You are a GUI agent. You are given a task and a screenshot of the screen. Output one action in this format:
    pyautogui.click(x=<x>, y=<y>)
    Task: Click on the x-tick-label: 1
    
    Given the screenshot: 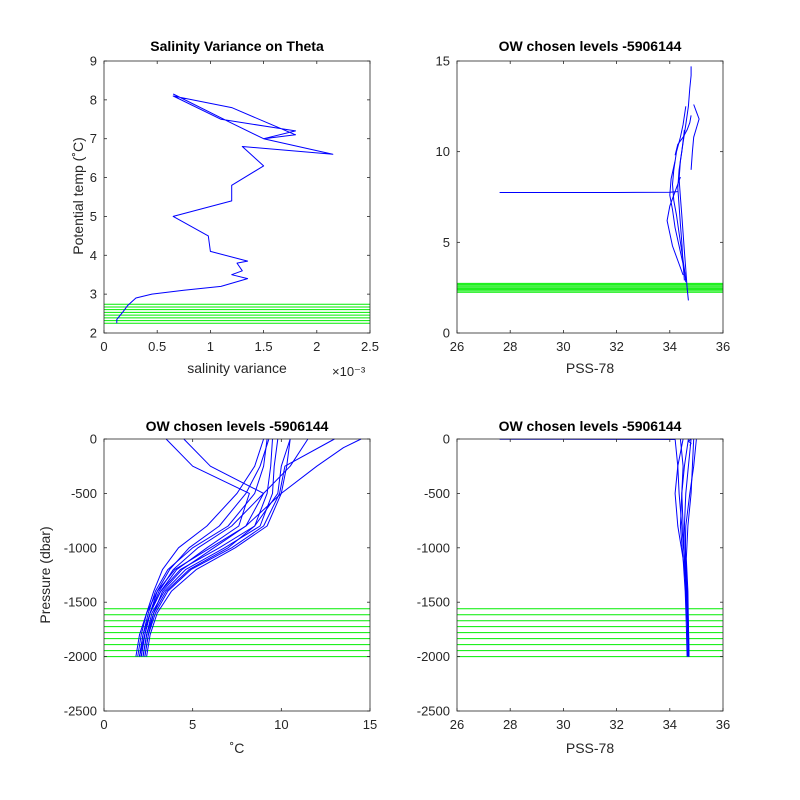 What is the action you would take?
    pyautogui.click(x=210, y=346)
    